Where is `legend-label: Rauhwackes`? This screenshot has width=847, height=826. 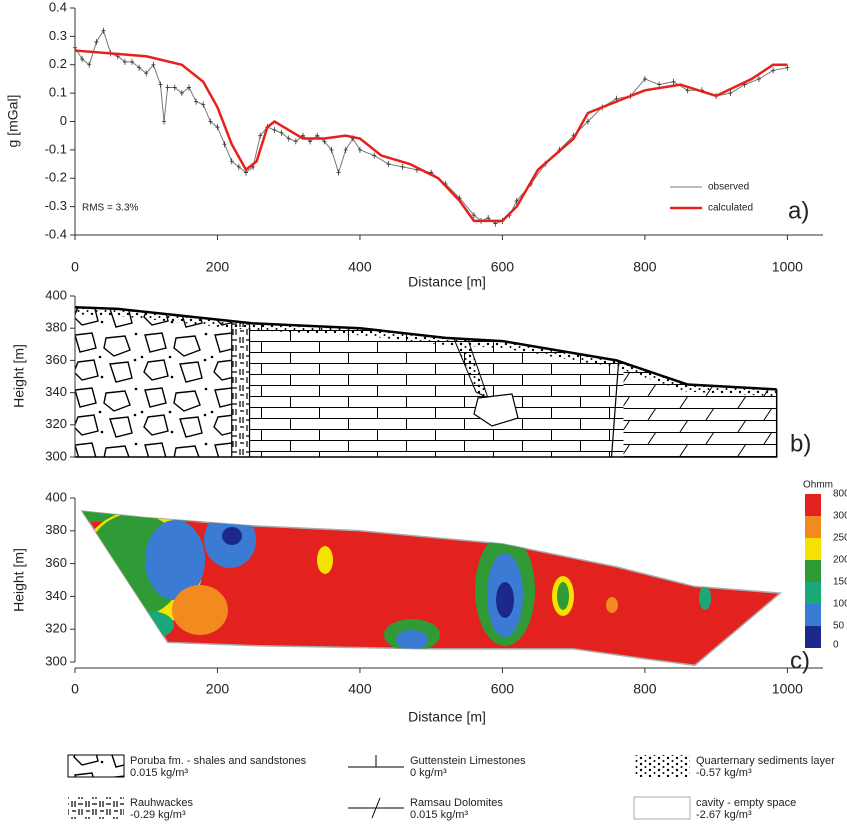 legend-label: Rauhwackes is located at coordinates (161, 803).